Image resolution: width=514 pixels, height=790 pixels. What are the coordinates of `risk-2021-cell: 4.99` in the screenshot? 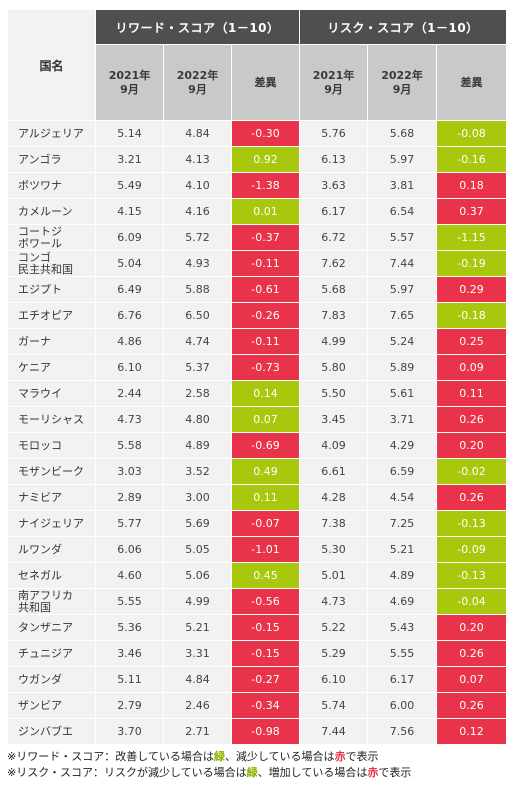 It's located at (334, 341).